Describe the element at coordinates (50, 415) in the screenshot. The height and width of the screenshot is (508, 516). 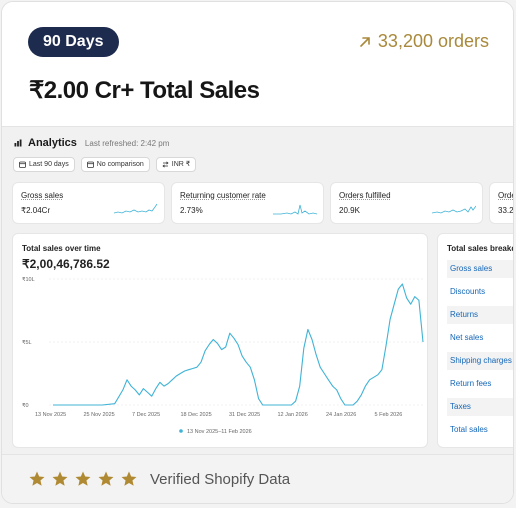
I see `x-tick-label: 13 Nov 2025` at that location.